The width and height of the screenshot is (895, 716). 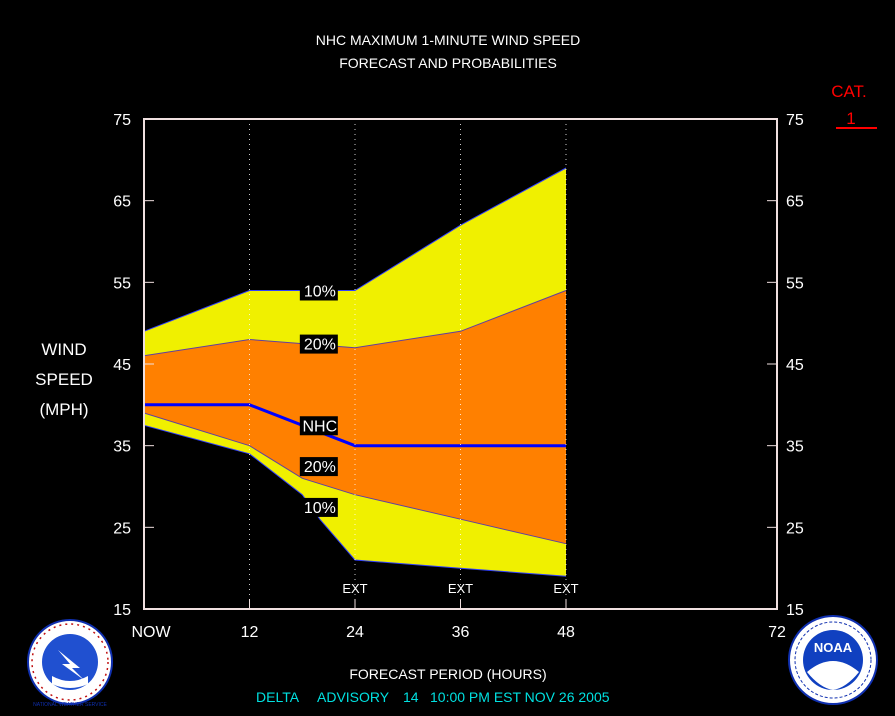 I want to click on lightning-icon, so click(x=71, y=665).